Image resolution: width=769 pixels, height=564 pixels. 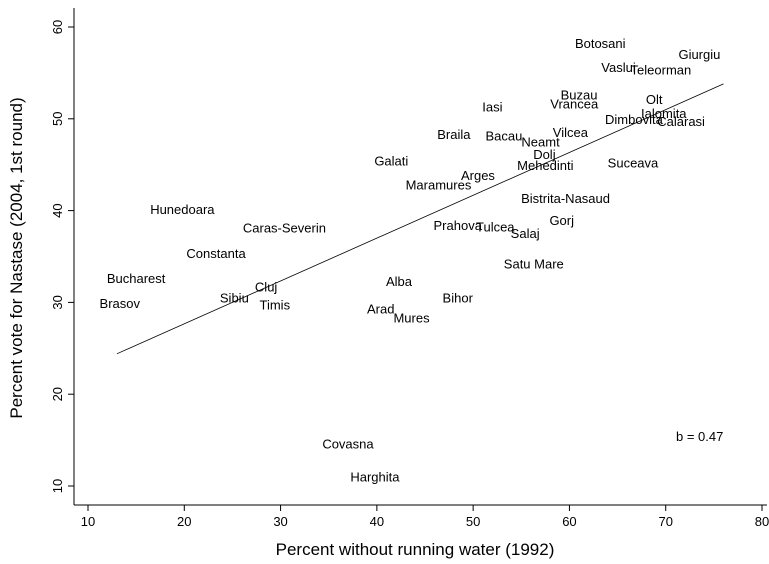 What do you see at coordinates (415, 549) in the screenshot?
I see `x-axis-title: Percent without running water (1992)` at bounding box center [415, 549].